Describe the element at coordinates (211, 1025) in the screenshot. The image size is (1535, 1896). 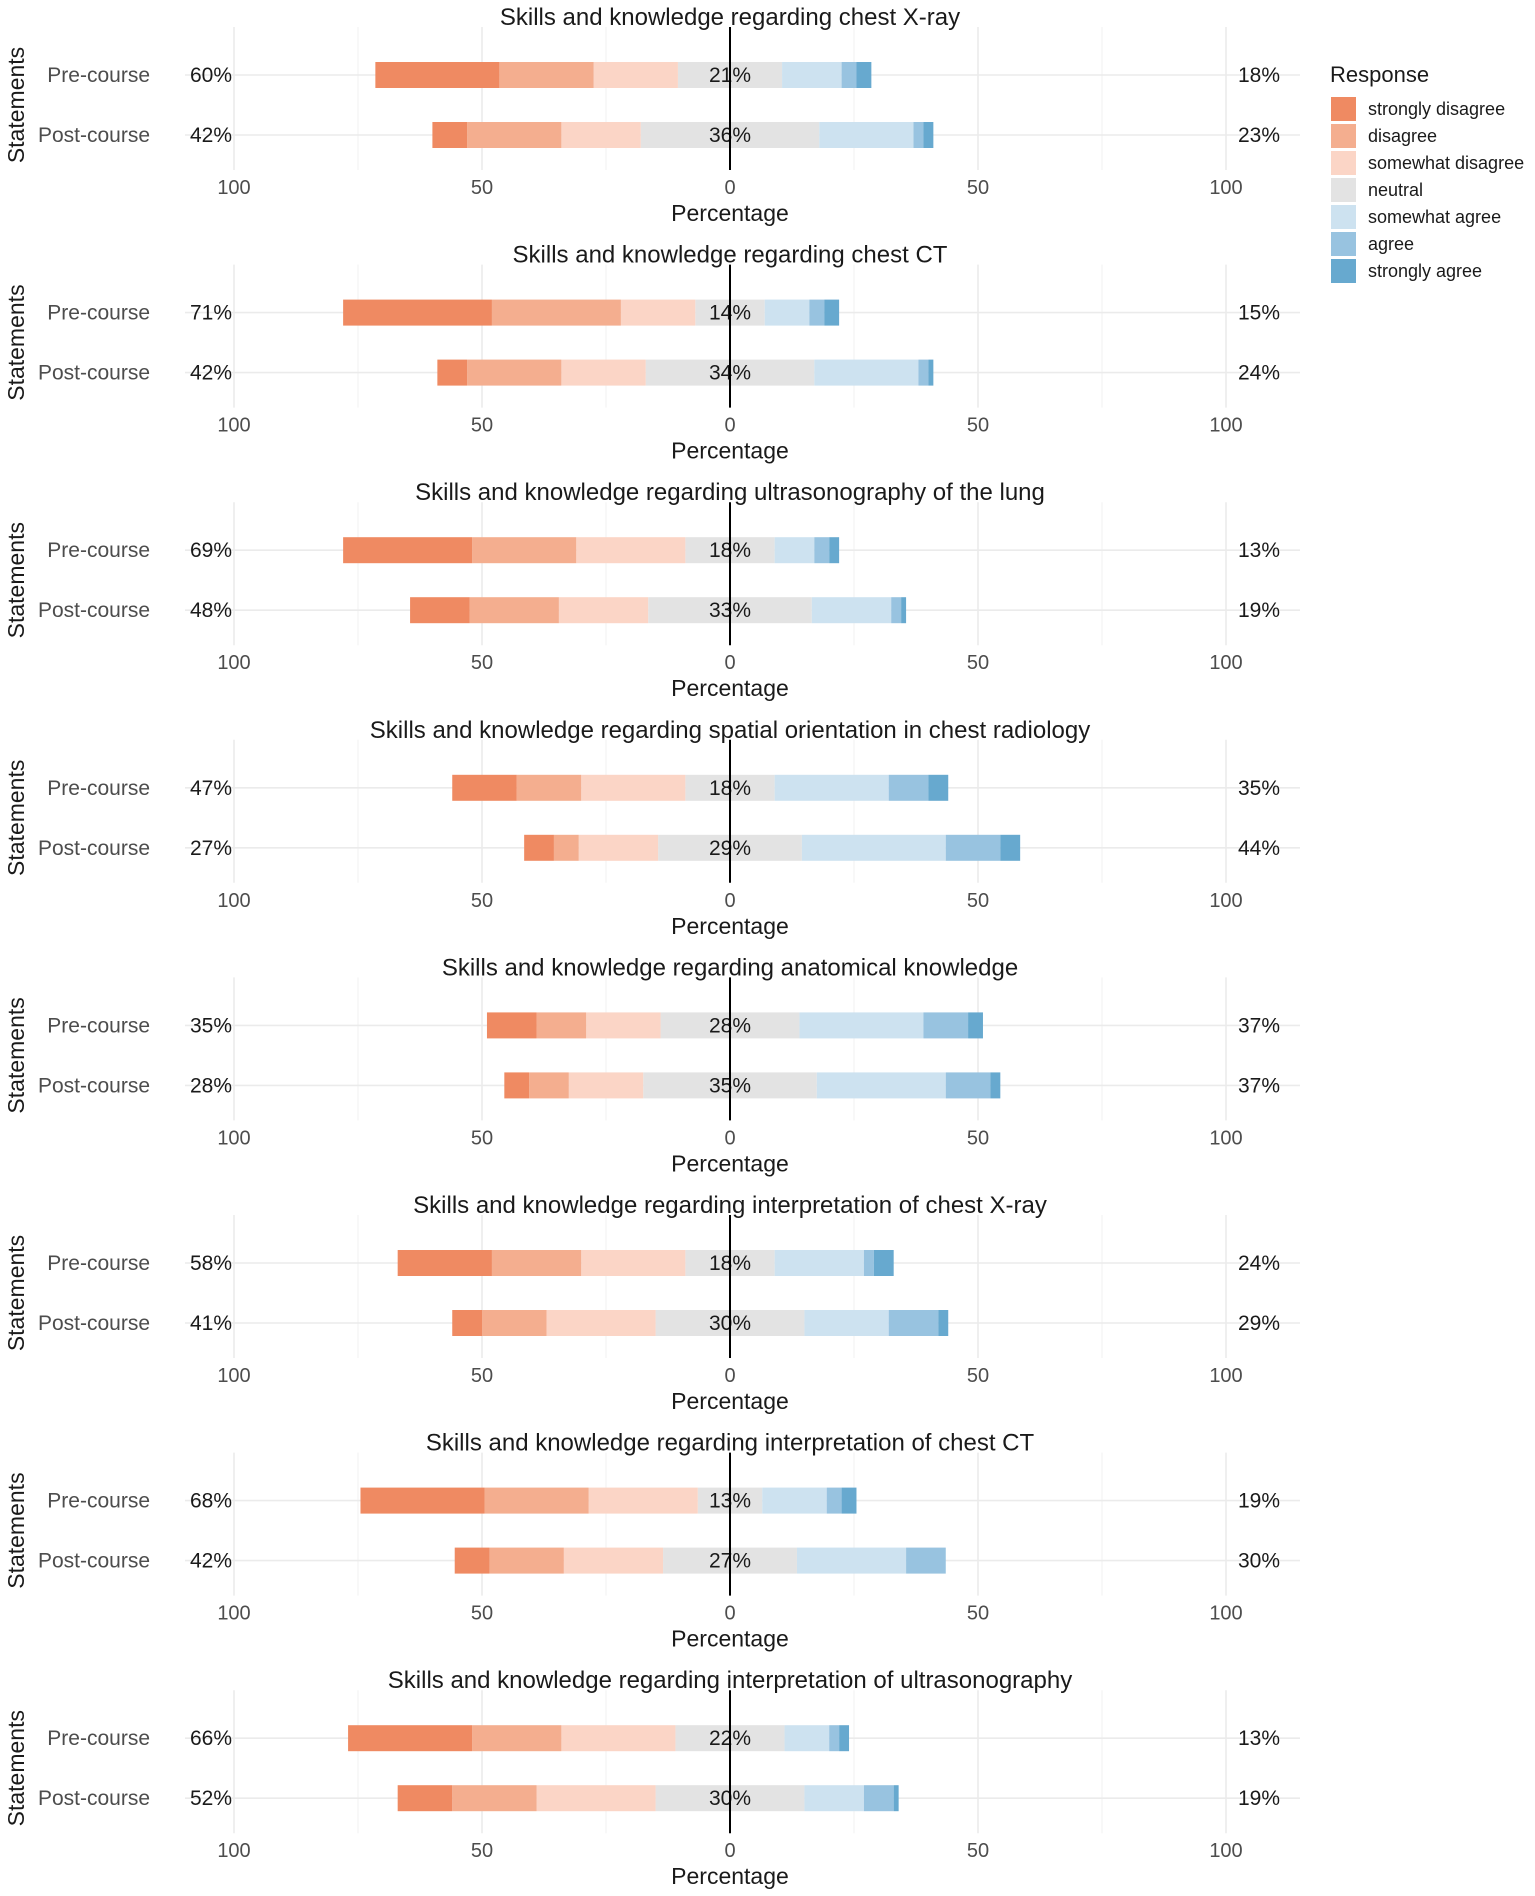
I see `low-percent-label: 35%` at that location.